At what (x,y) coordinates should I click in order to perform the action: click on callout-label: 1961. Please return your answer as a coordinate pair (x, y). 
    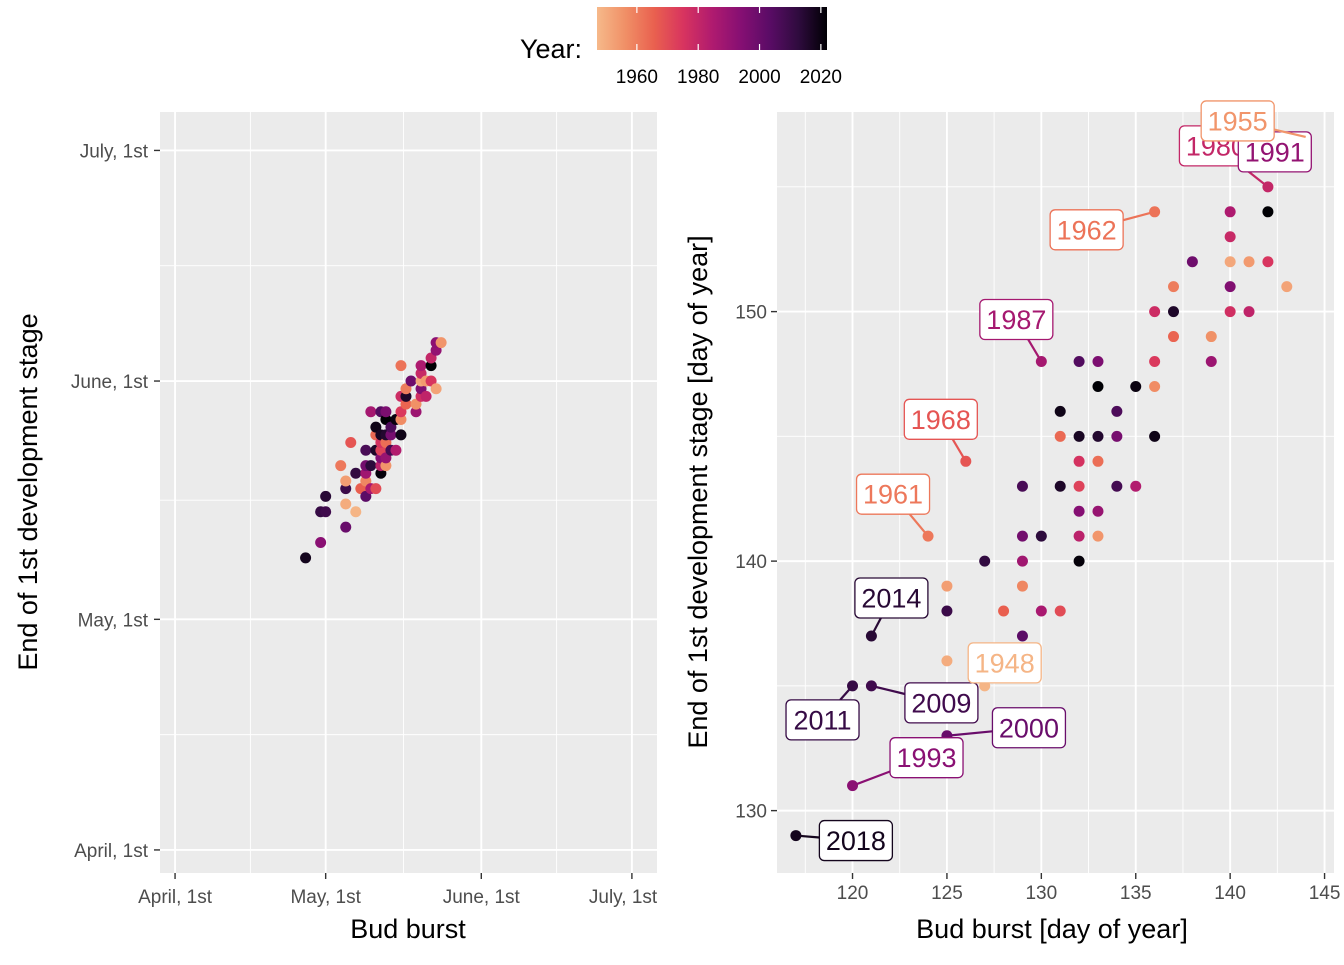
    Looking at the image, I should click on (893, 495).